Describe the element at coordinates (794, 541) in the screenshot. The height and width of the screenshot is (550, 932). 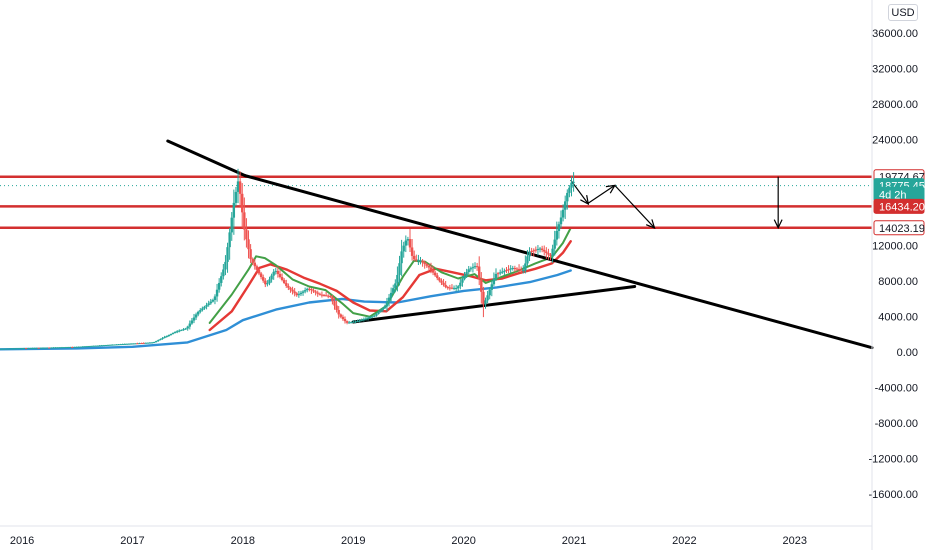
I see `x-tick-label: 2023` at that location.